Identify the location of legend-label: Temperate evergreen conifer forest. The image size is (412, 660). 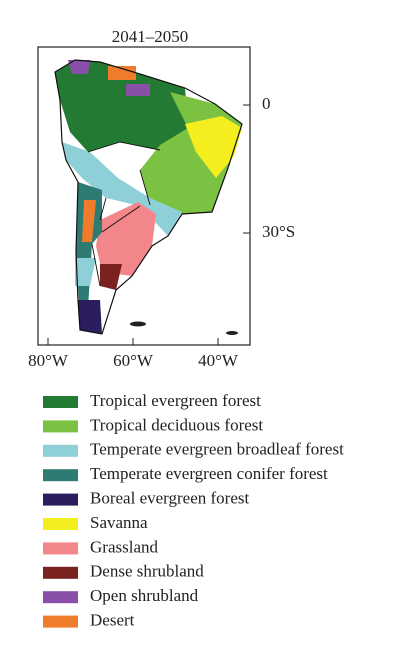
(209, 473).